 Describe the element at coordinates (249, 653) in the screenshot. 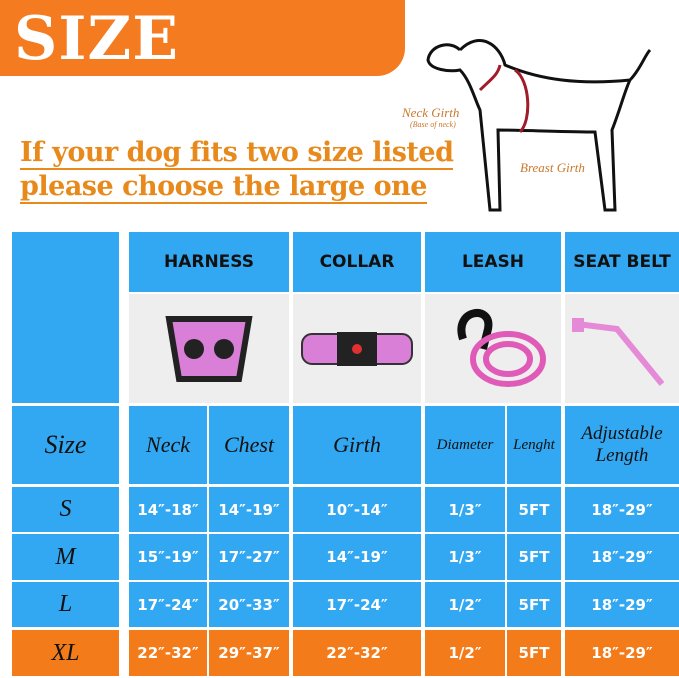

I see `cell-chest: 29″-37″` at that location.